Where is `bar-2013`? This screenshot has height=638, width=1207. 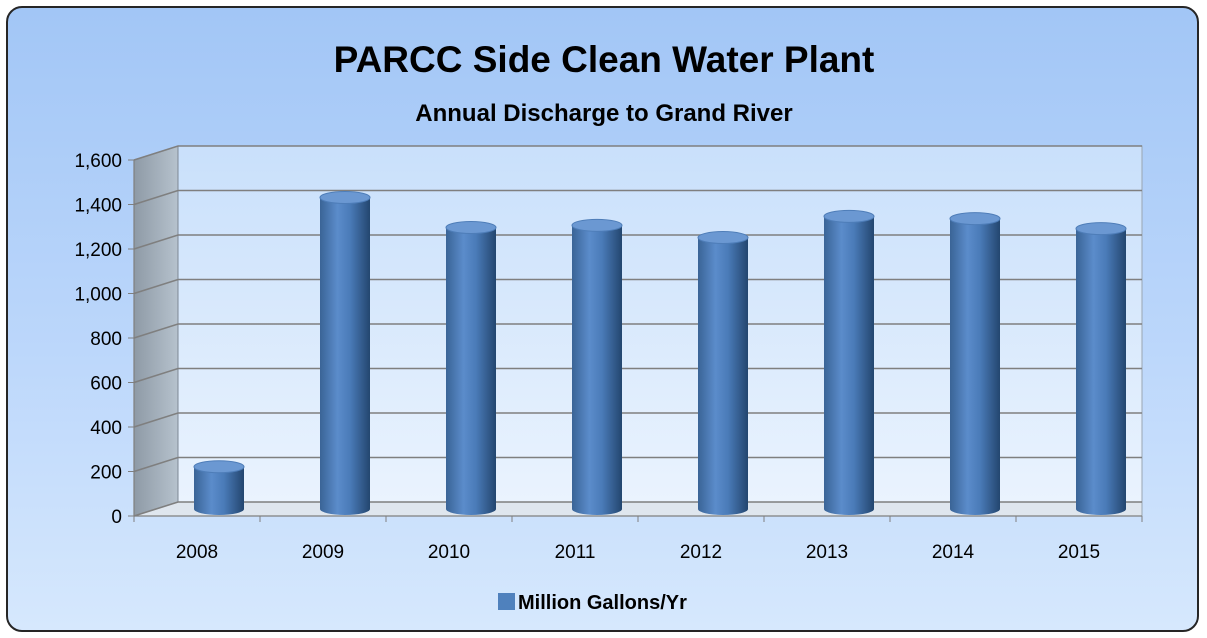
bar-2013 is located at coordinates (849, 362).